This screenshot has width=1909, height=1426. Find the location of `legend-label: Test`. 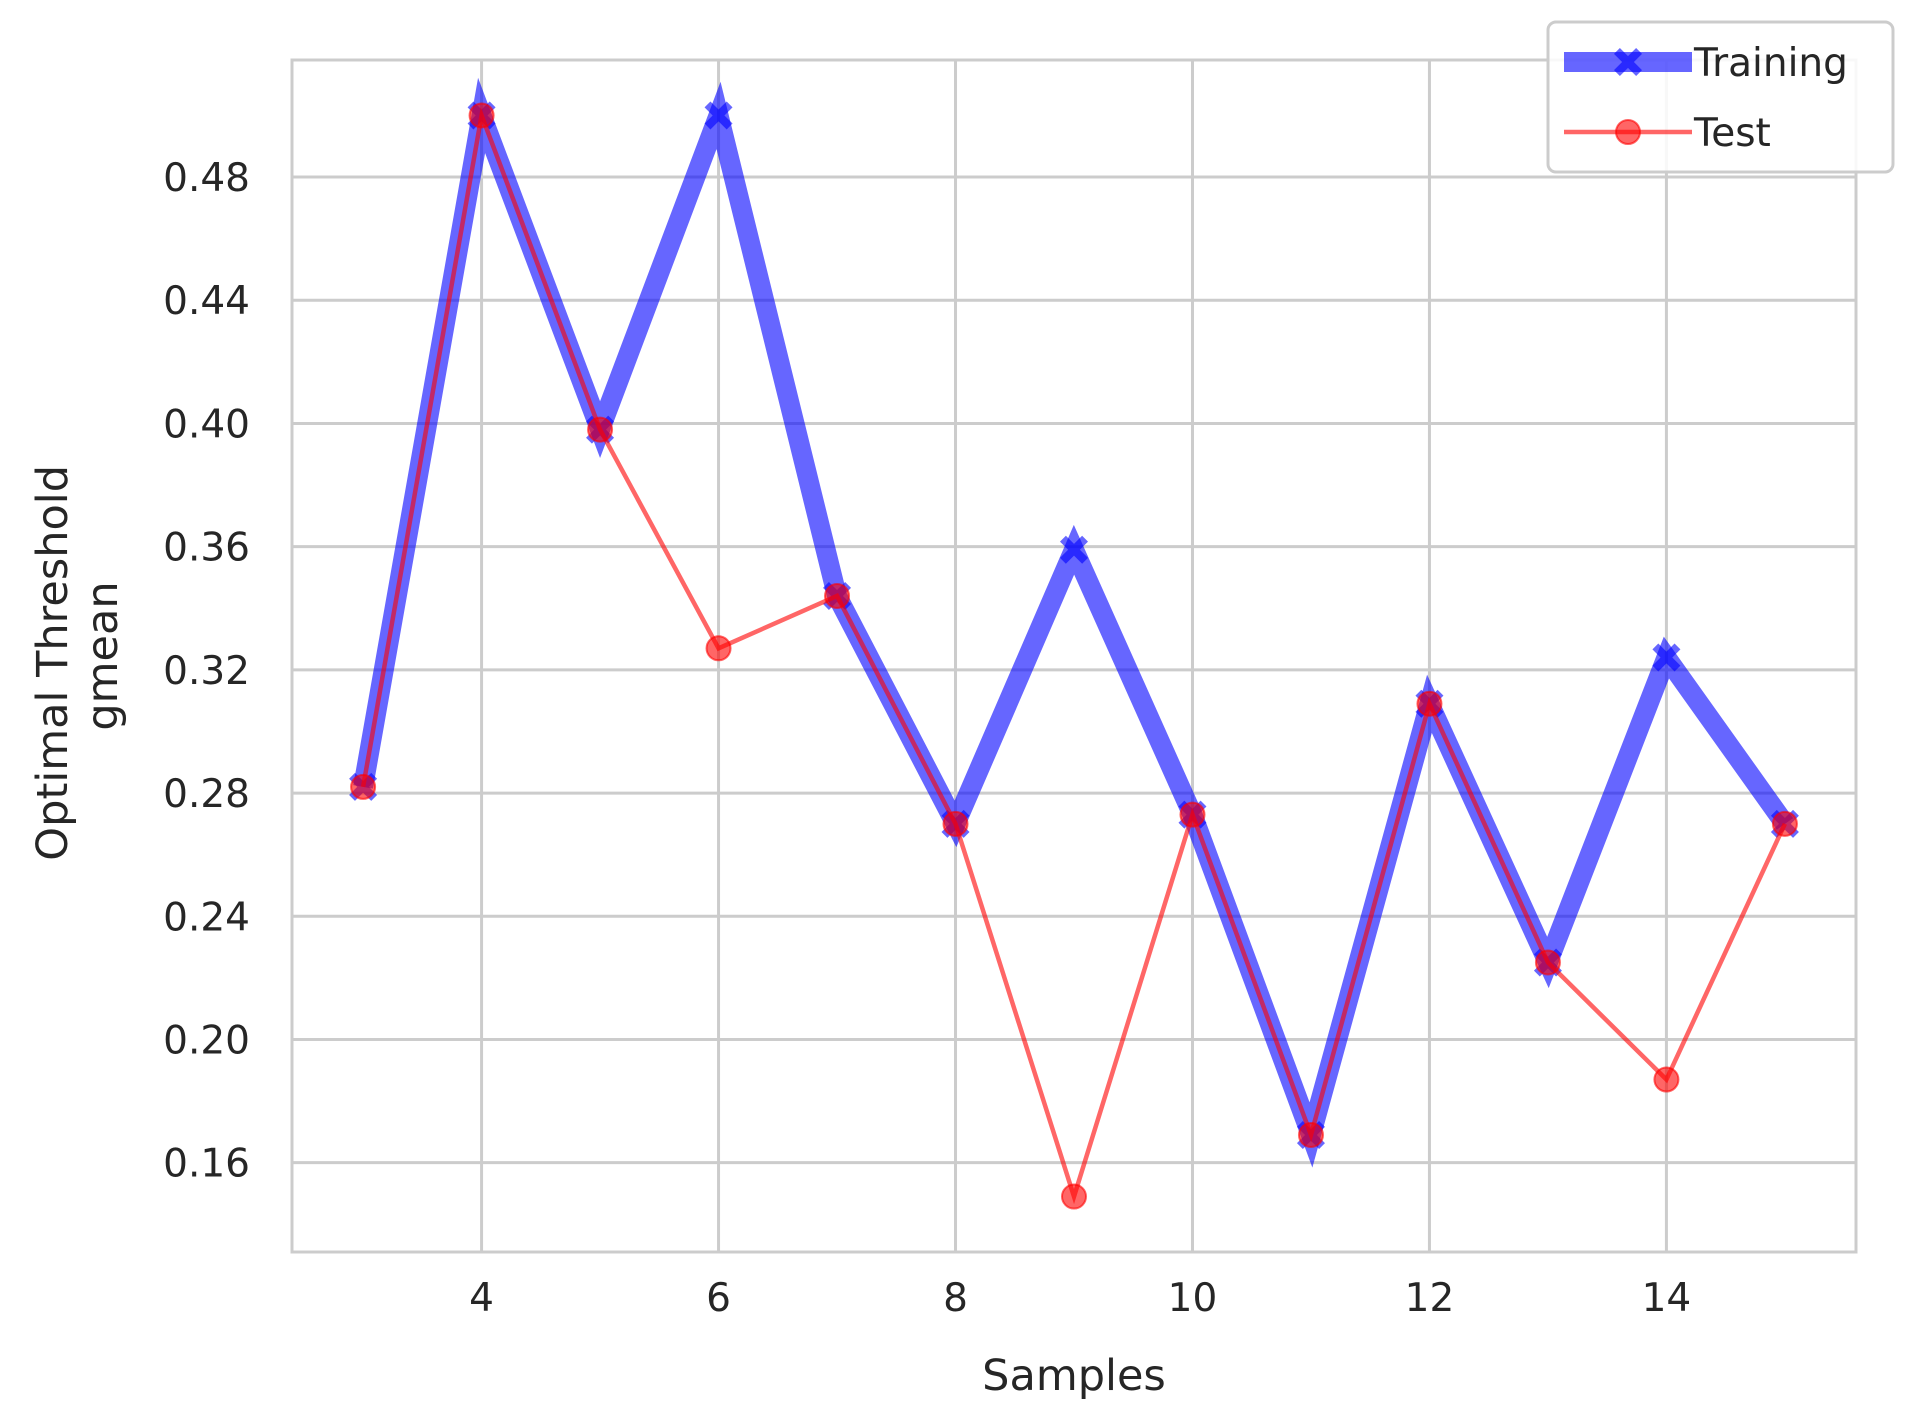

legend-label: Test is located at coordinates (1732, 133).